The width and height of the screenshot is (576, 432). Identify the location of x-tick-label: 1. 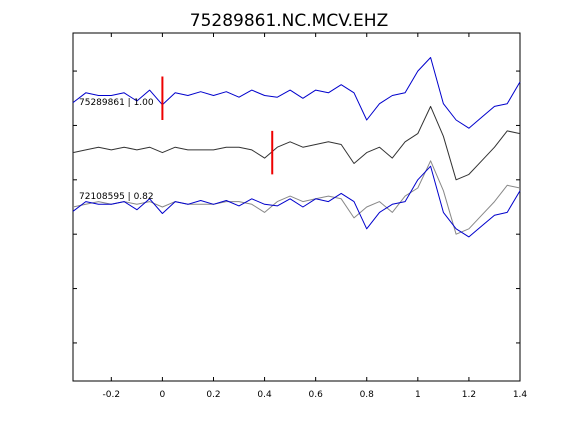
(418, 395).